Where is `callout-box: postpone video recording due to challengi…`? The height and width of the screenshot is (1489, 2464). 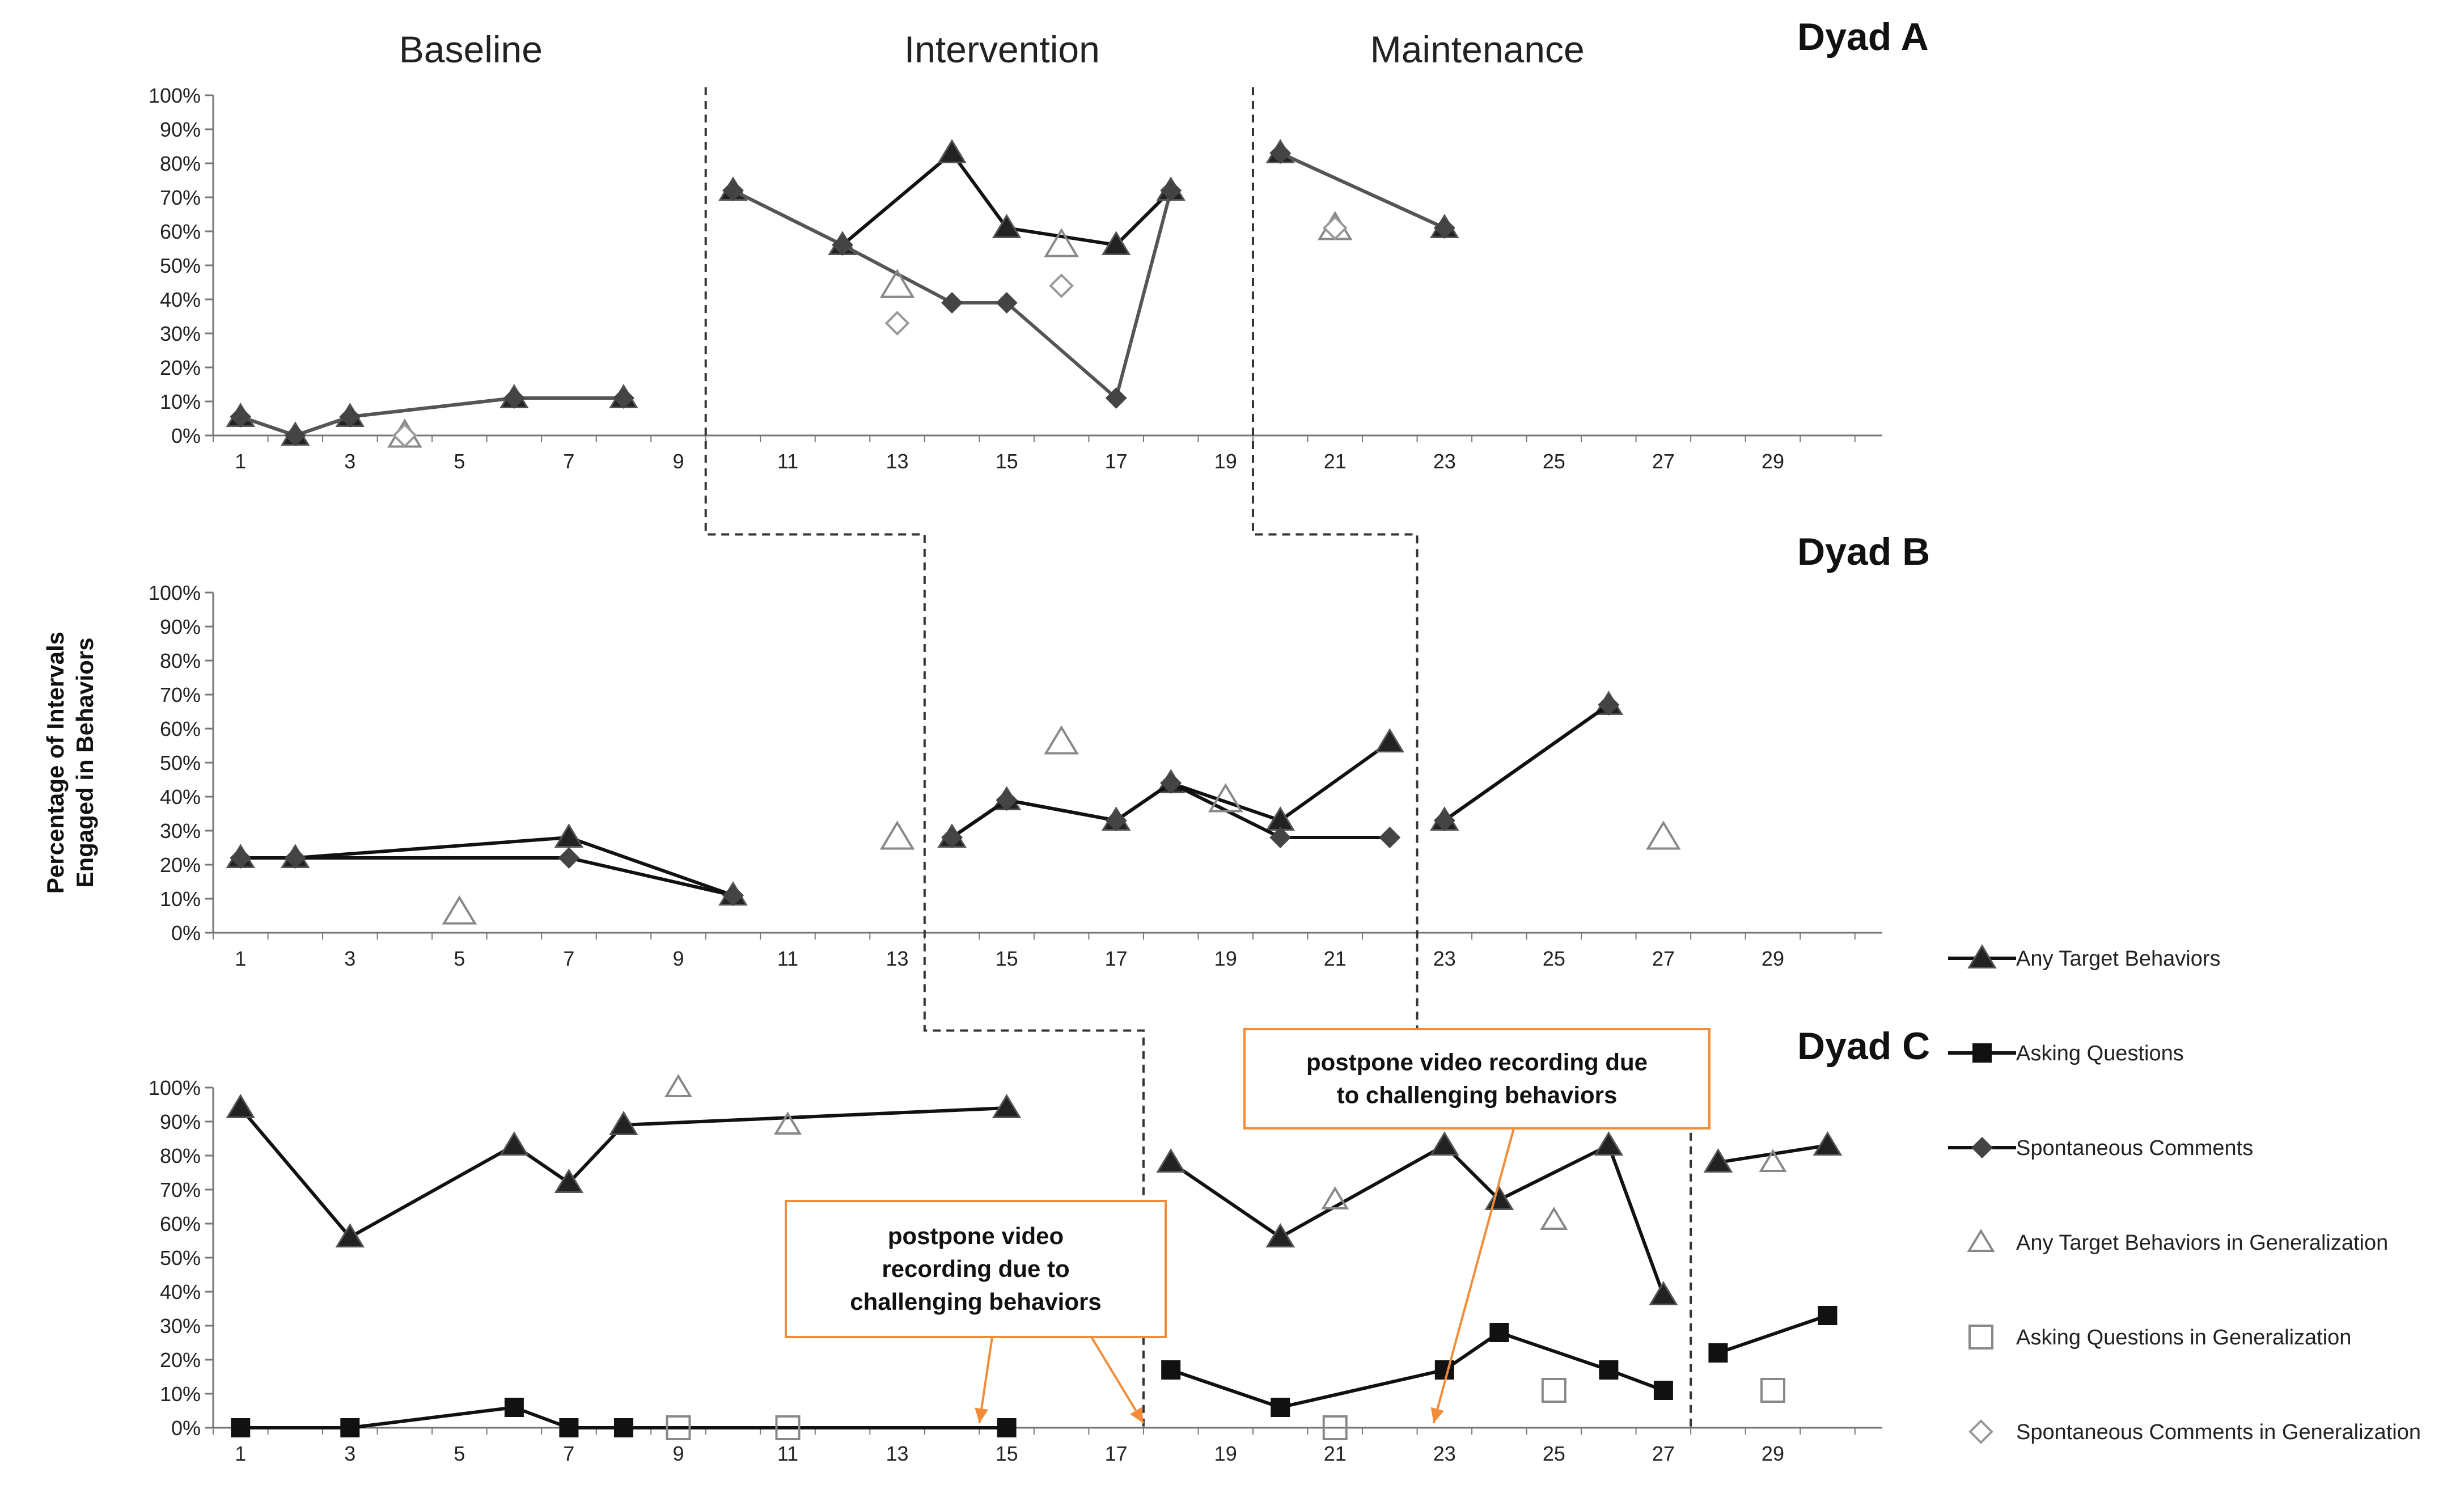 callout-box: postpone video recording due to challengi… is located at coordinates (1477, 1226).